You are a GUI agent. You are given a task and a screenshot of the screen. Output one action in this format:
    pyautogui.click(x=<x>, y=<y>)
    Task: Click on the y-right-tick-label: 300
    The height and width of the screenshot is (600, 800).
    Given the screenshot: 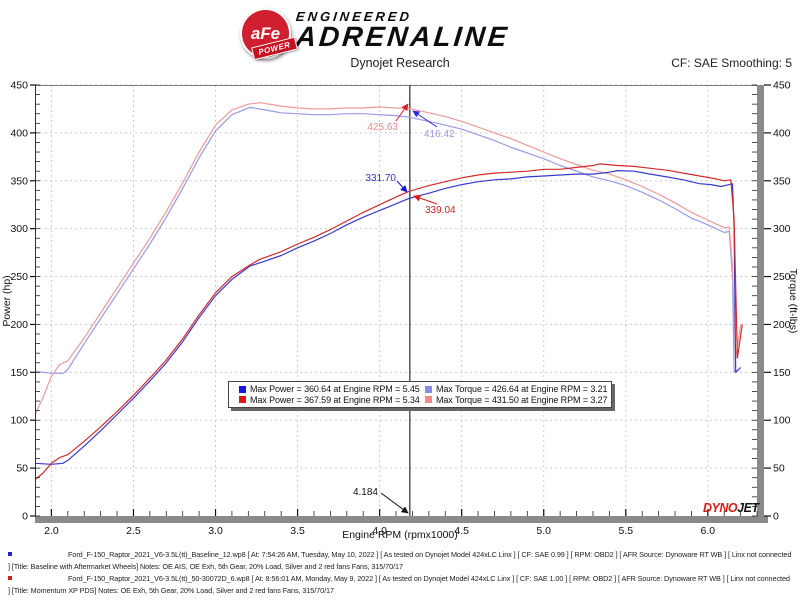 What is the action you would take?
    pyautogui.click(x=782, y=229)
    